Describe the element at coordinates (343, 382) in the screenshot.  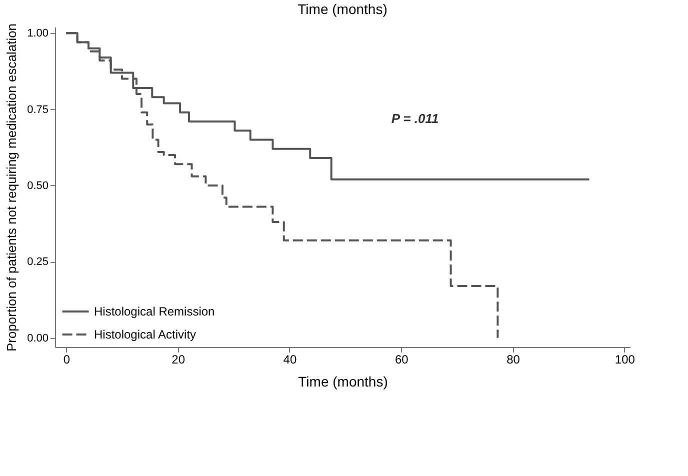
I see `x-axis-title: Time (months)` at that location.